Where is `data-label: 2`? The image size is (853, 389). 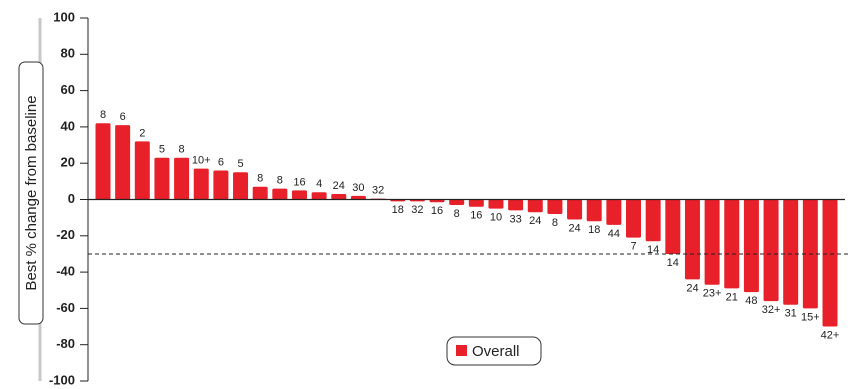
data-label: 2 is located at coordinates (142, 133).